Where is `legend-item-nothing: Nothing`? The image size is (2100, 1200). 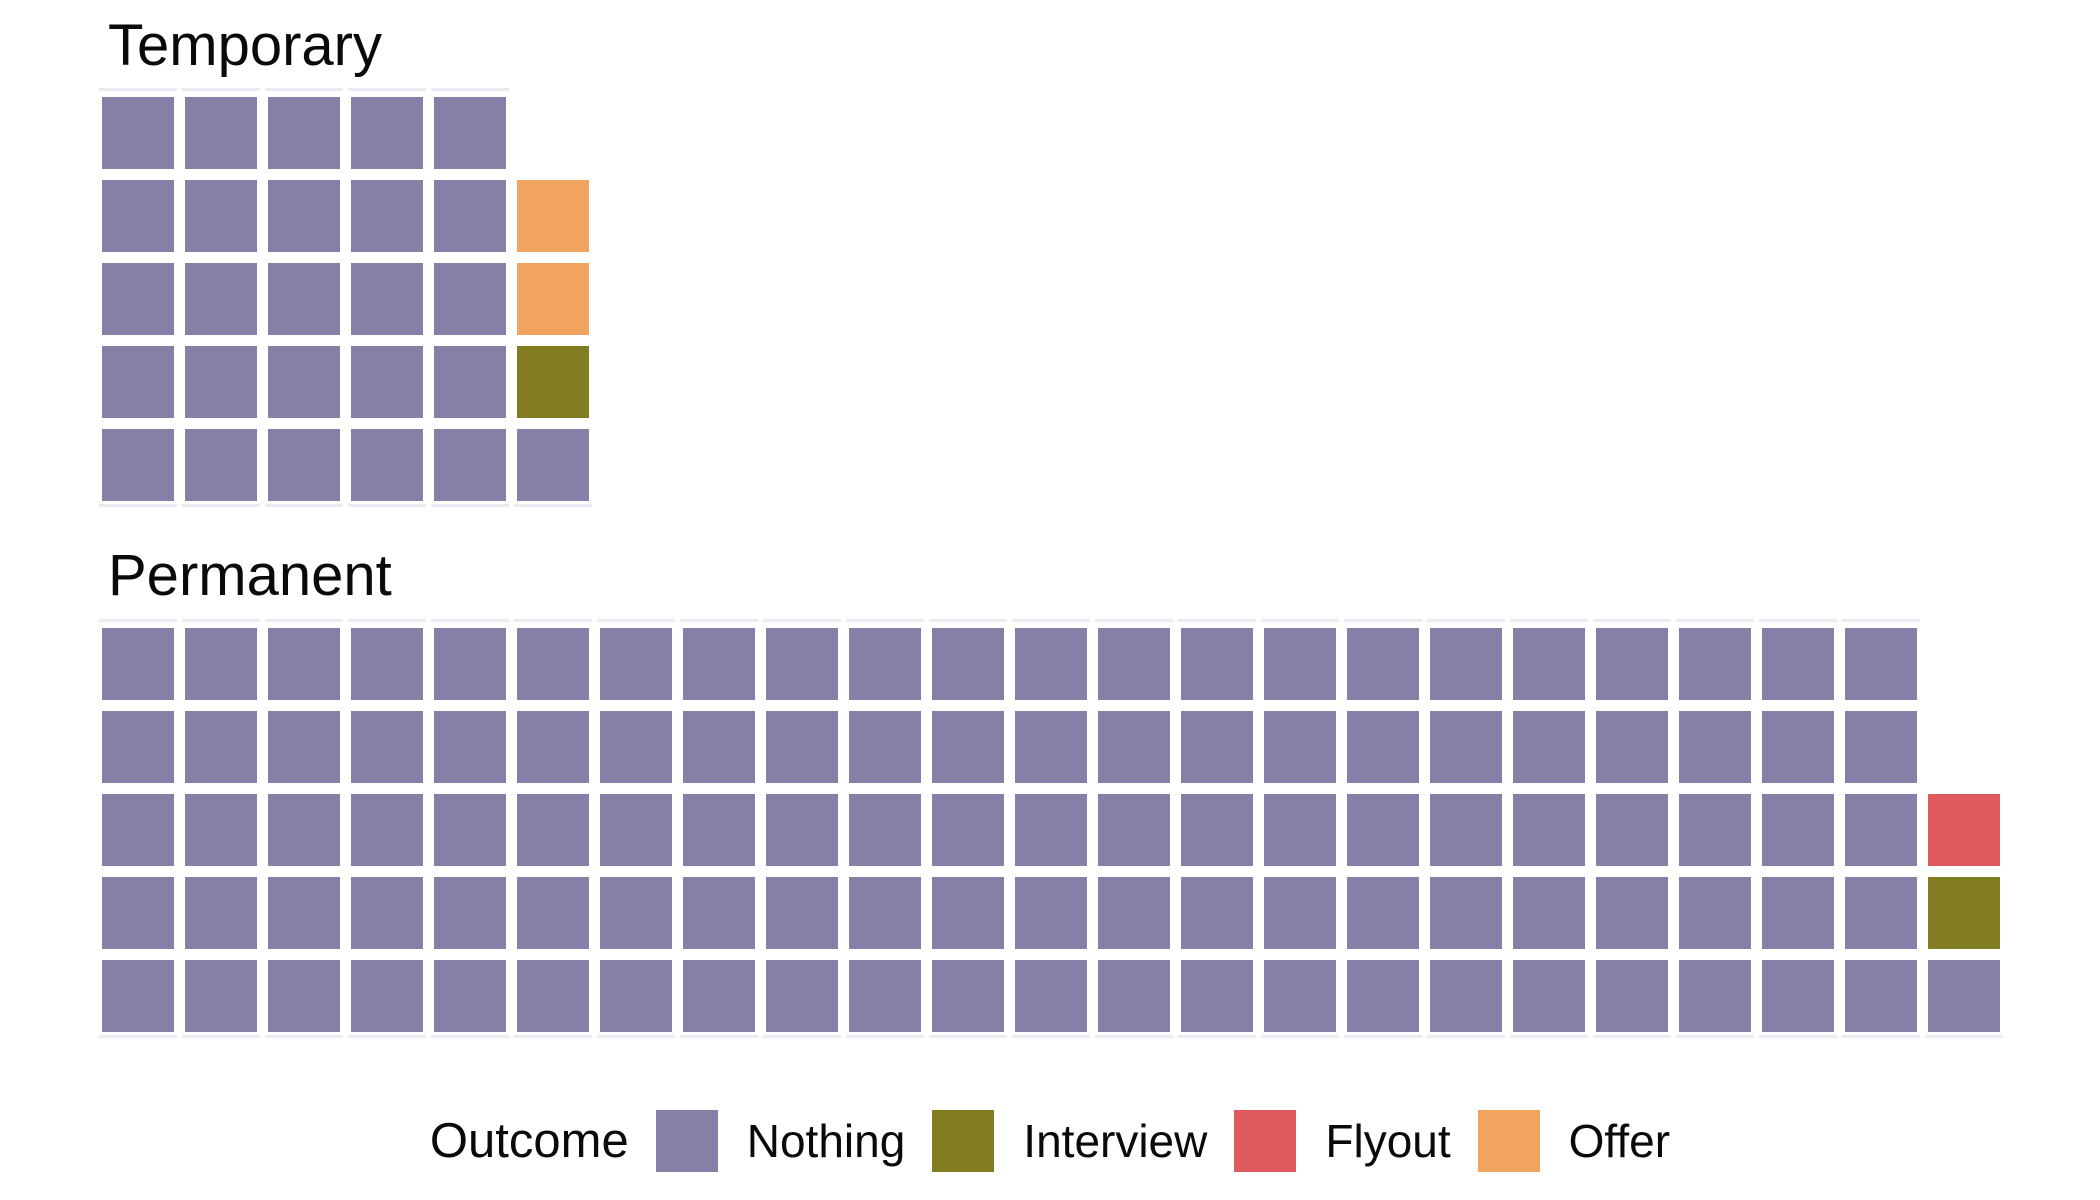
legend-item-nothing: Nothing is located at coordinates (780, 1141).